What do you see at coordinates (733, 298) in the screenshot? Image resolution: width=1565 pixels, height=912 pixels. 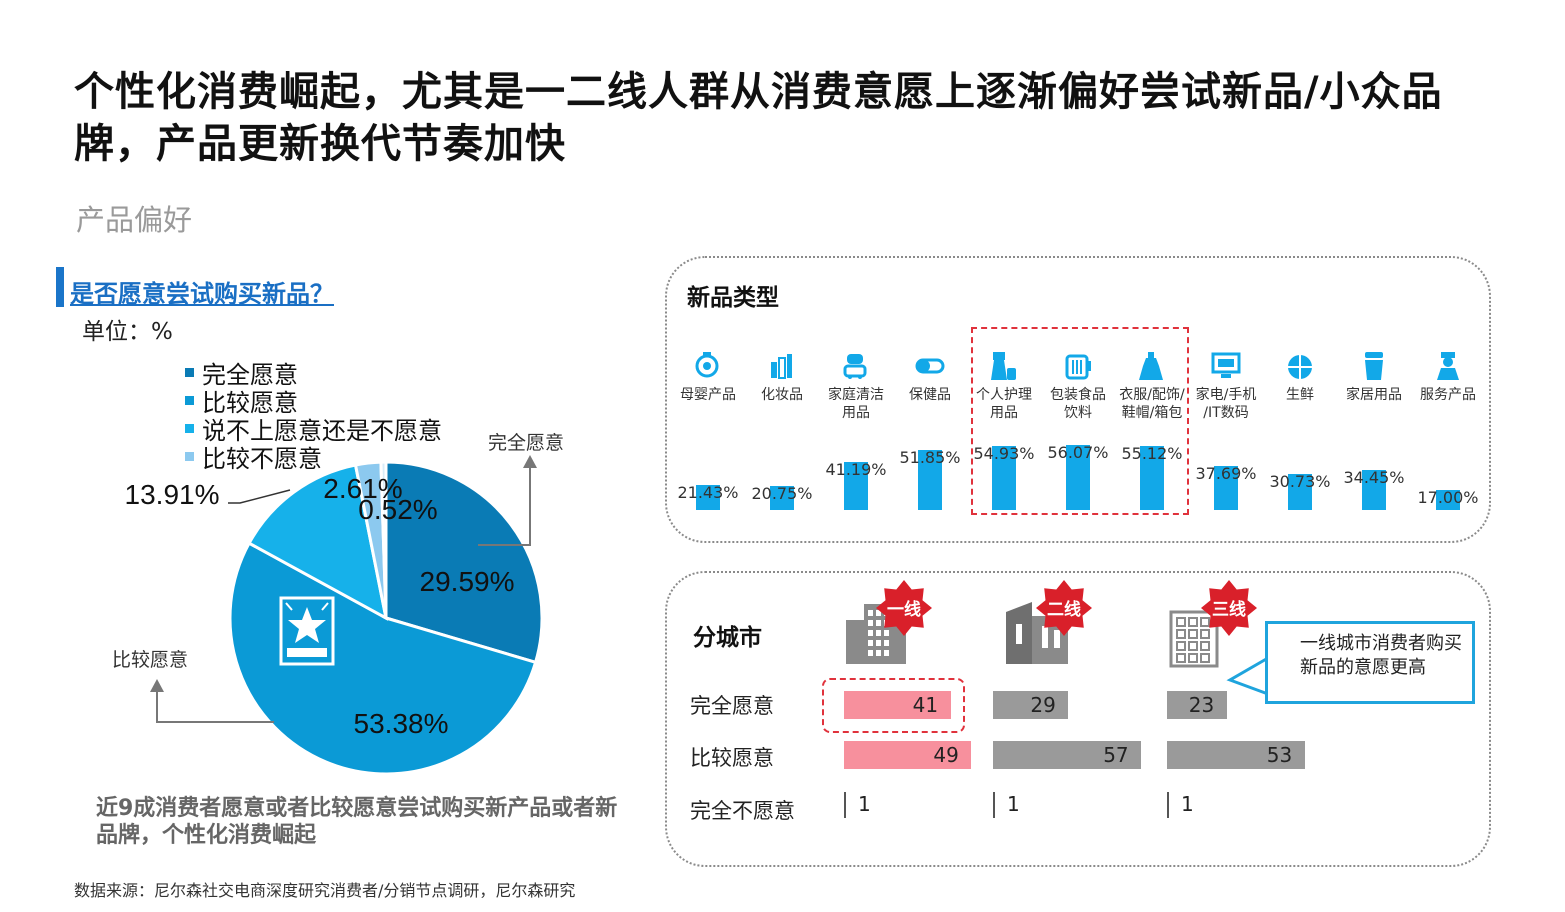 I see `types-panel-title: 新品类型` at bounding box center [733, 298].